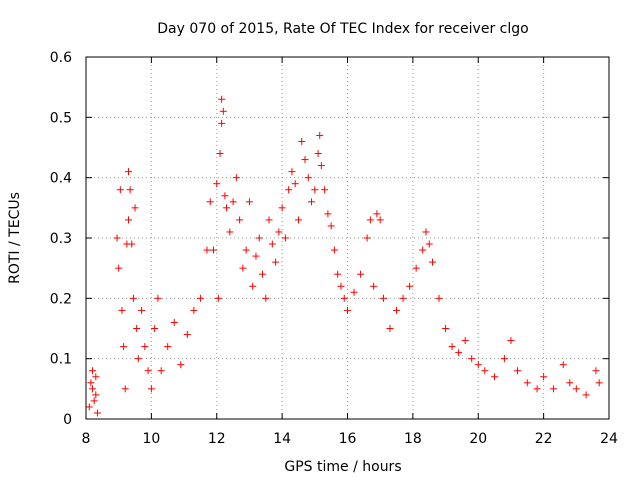 This screenshot has height=480, width=640. Describe the element at coordinates (67, 420) in the screenshot. I see `y-tick-label: 0` at that location.